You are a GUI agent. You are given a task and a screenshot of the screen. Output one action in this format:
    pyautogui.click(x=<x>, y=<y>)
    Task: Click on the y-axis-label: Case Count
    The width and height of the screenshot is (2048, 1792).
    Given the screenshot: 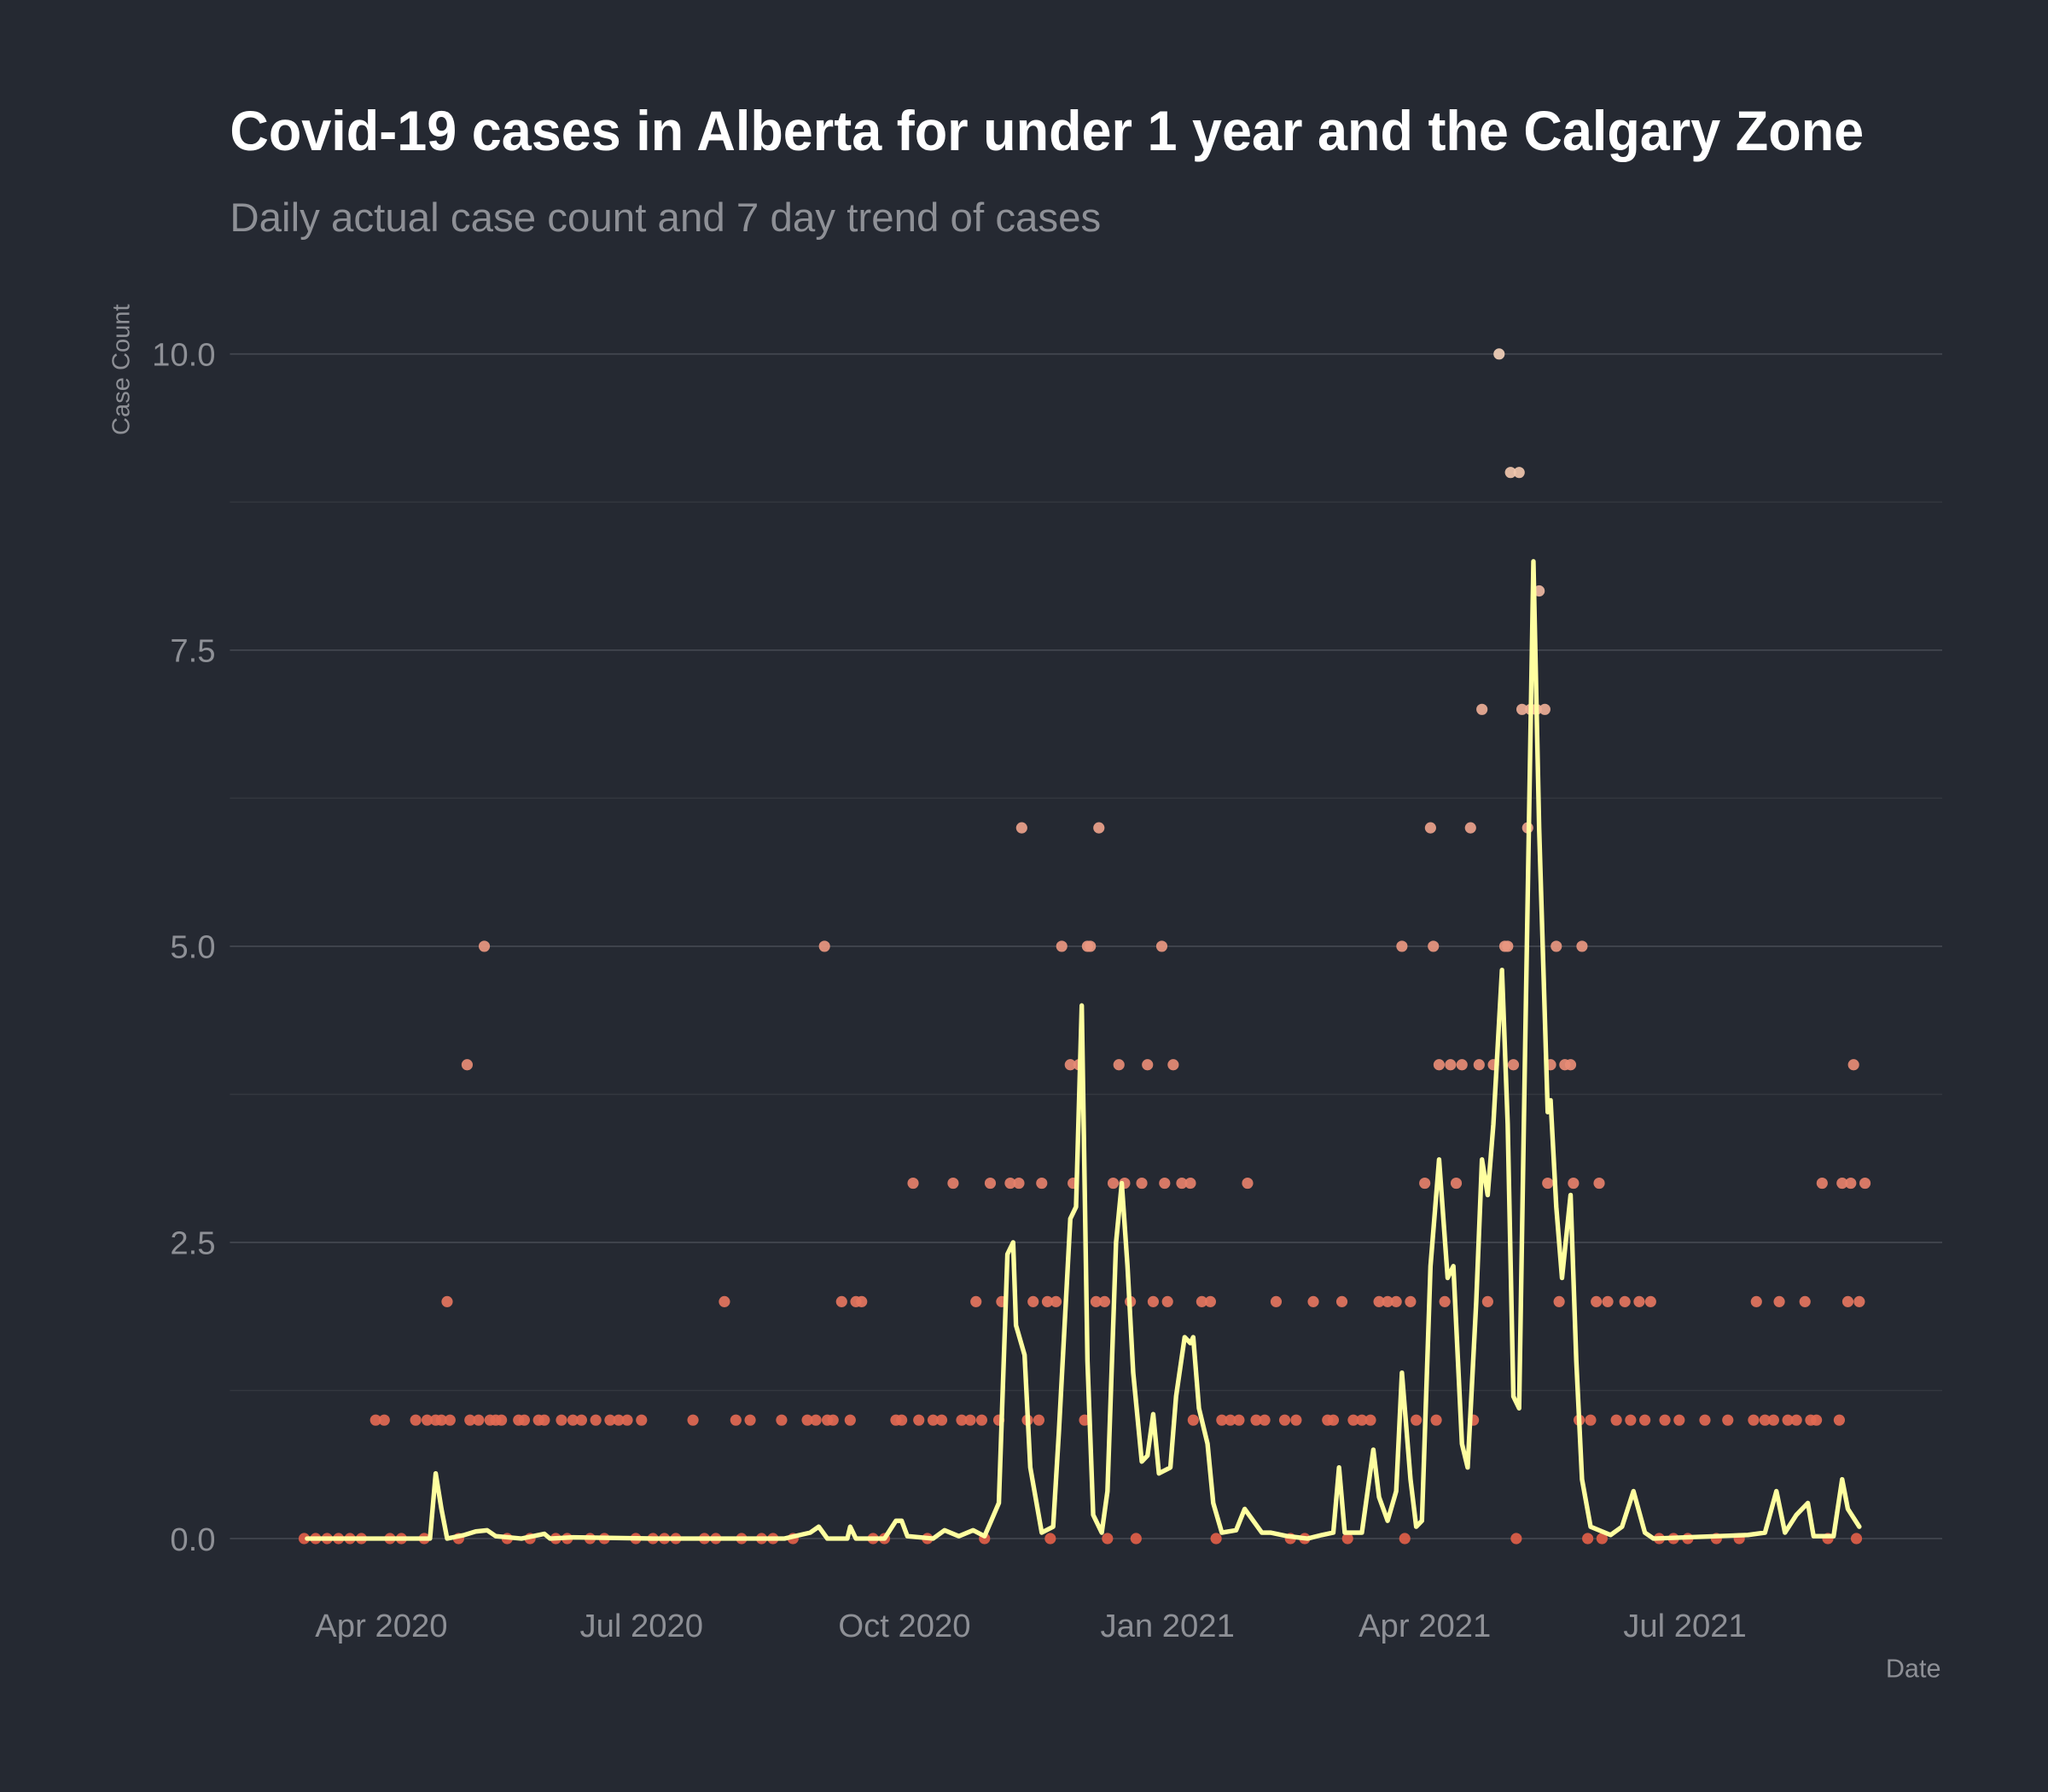 What is the action you would take?
    pyautogui.click(x=122, y=369)
    